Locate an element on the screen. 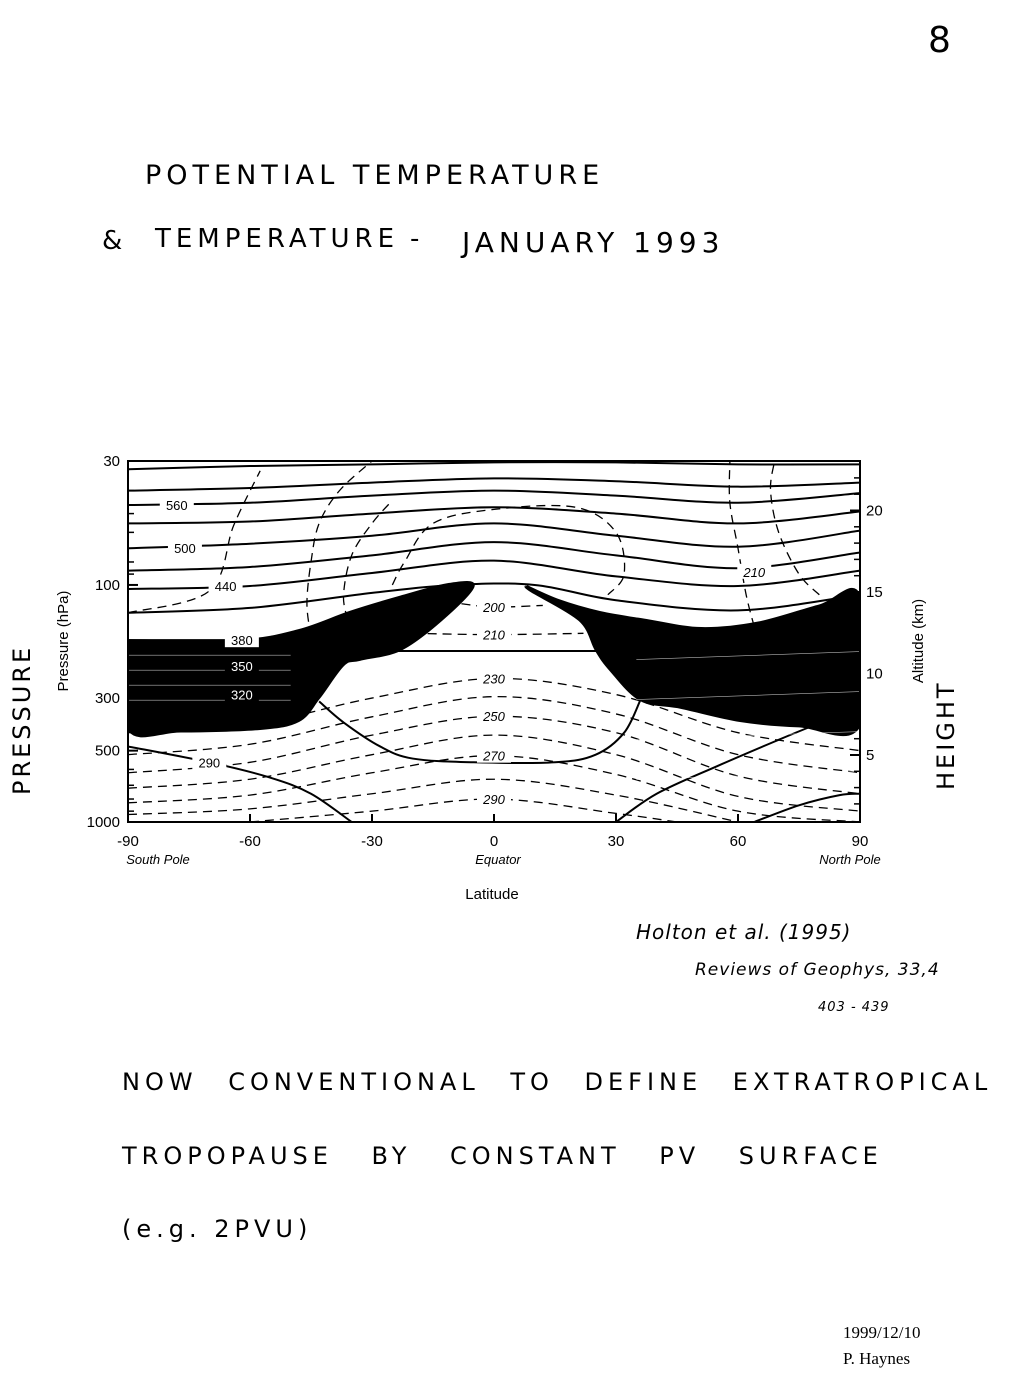  temp-contour-label: 230 is located at coordinates (493, 678).